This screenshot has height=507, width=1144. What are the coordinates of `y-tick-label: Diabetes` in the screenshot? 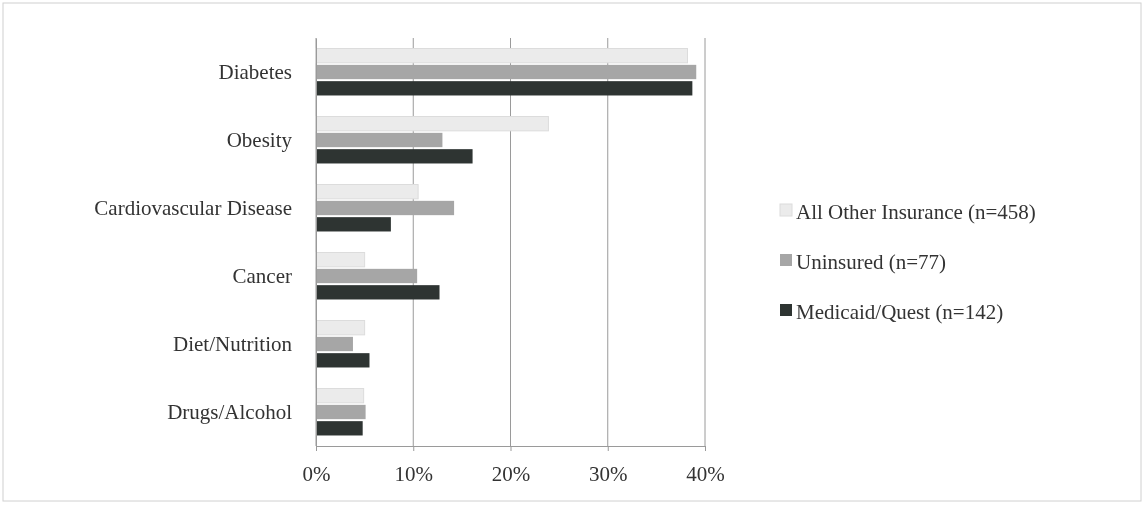 It's located at (255, 71).